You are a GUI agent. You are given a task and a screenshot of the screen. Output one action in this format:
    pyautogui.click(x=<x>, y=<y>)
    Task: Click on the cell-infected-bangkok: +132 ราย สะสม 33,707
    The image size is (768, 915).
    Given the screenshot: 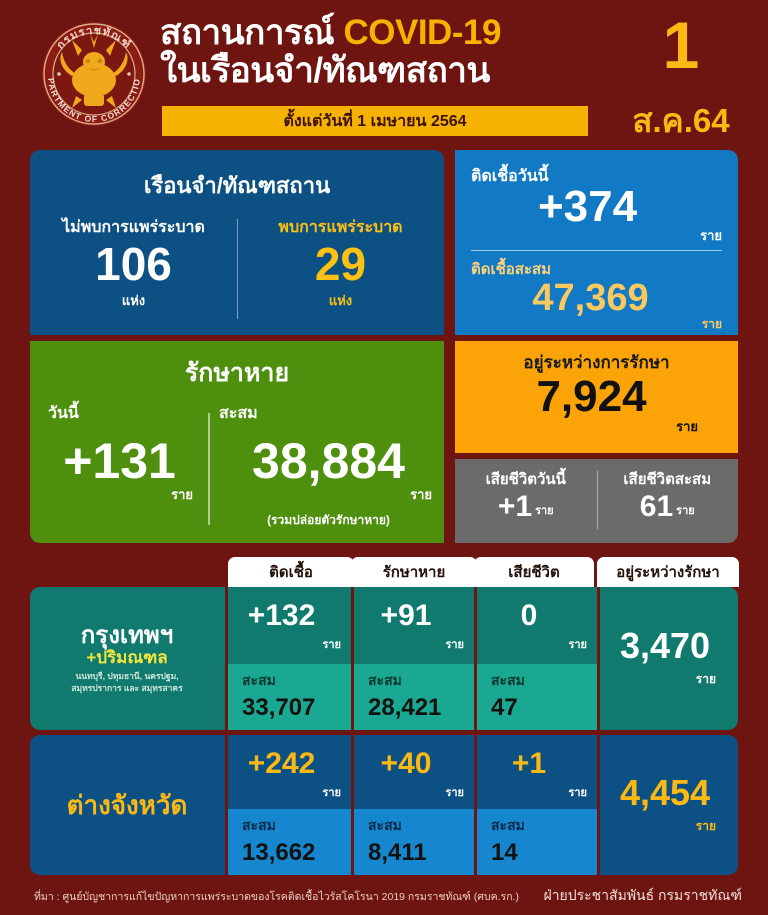 What is the action you would take?
    pyautogui.click(x=289, y=658)
    